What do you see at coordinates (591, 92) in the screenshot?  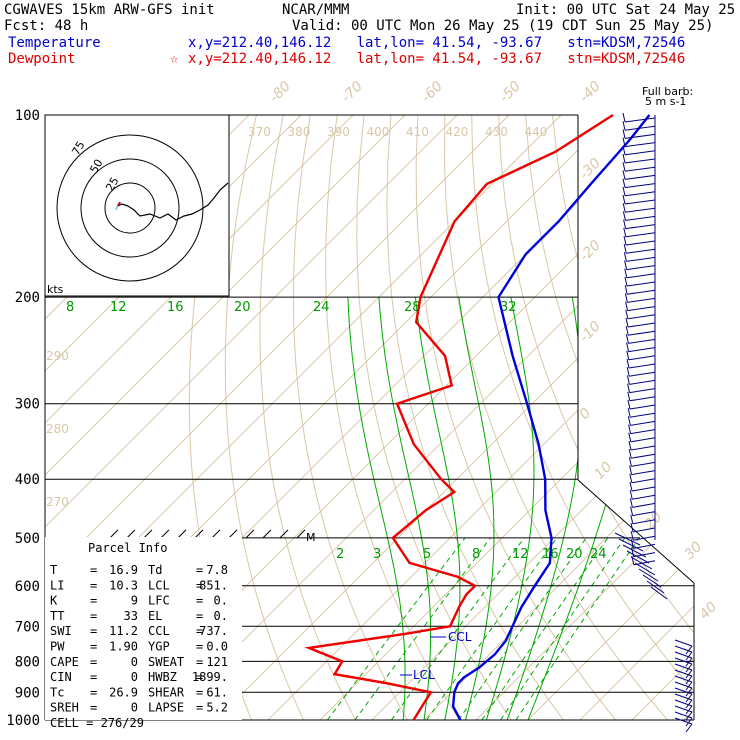 I see `isotherm-label: -40` at bounding box center [591, 92].